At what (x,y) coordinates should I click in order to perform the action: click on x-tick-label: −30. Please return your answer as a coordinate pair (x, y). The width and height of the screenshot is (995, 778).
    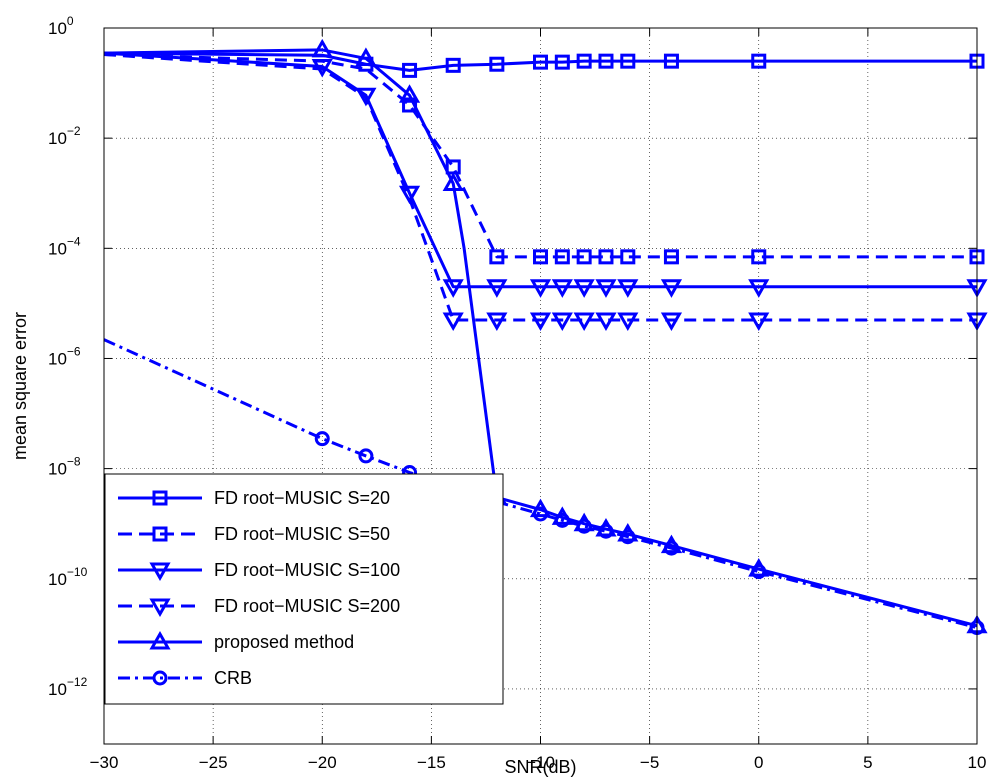
    Looking at the image, I should click on (104, 762).